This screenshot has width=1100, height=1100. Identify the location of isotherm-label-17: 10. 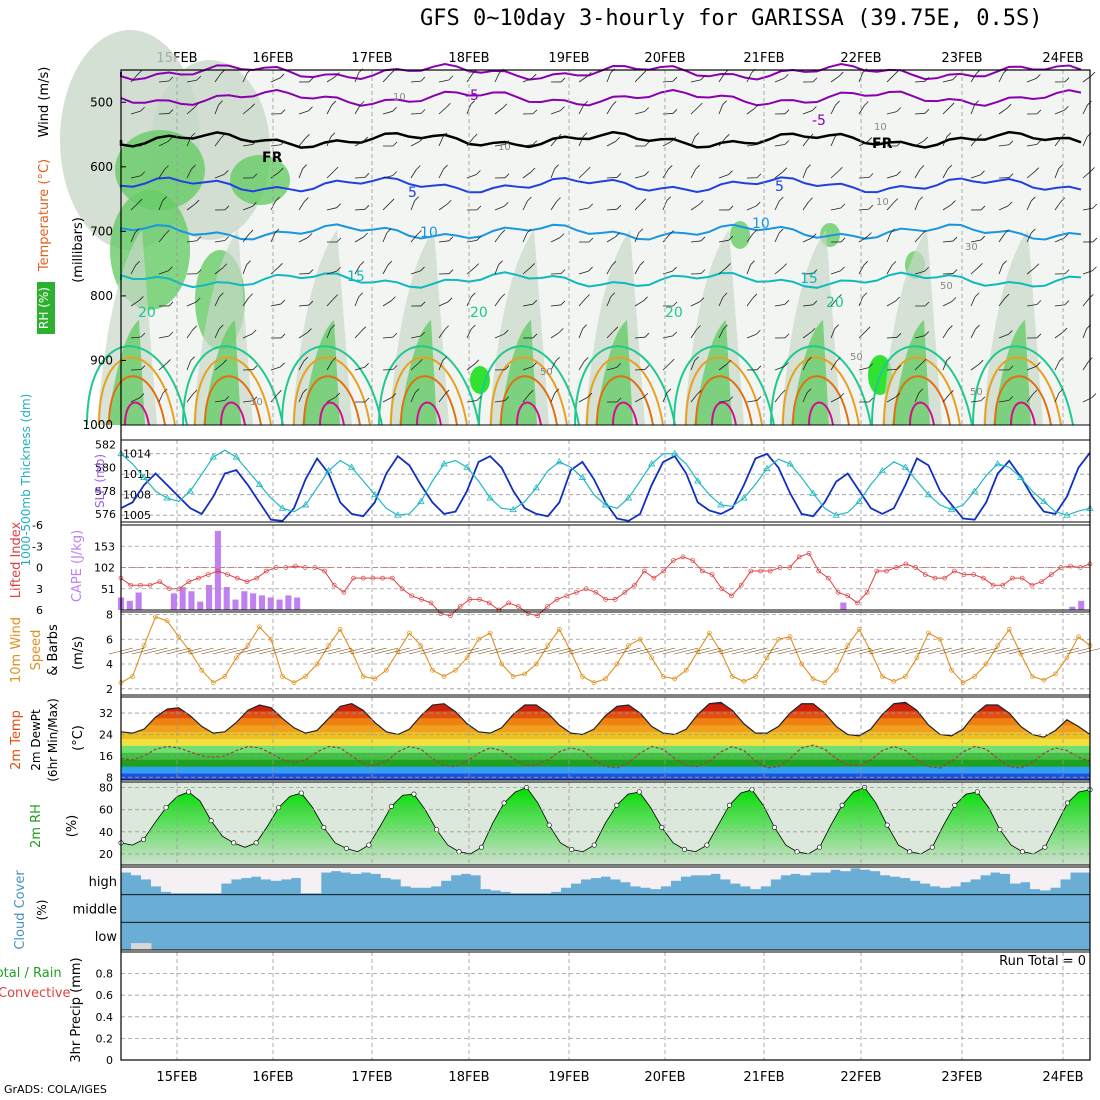
(882, 202).